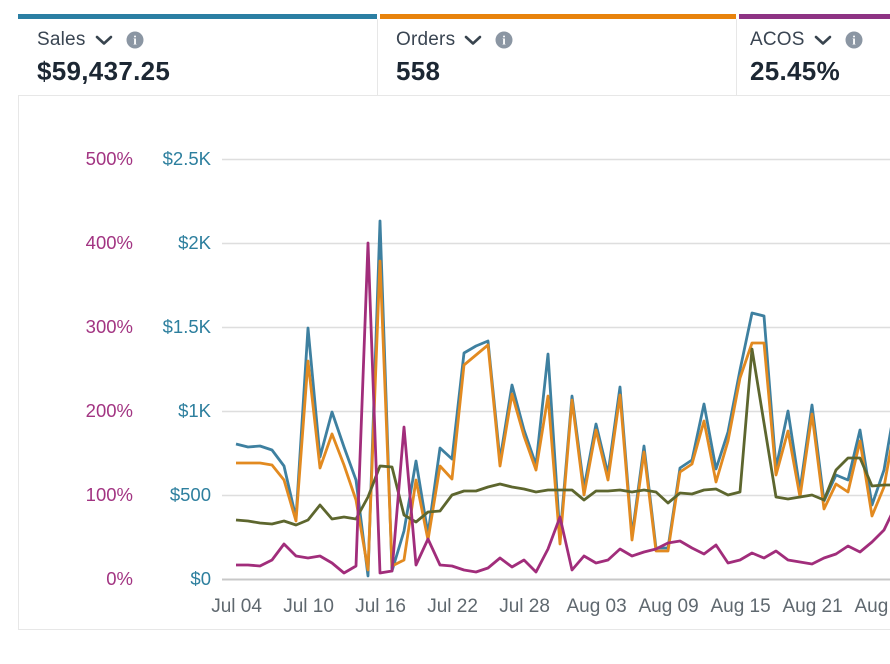 Image resolution: width=890 pixels, height=664 pixels. I want to click on svg-text: $1.5K, so click(187, 326).